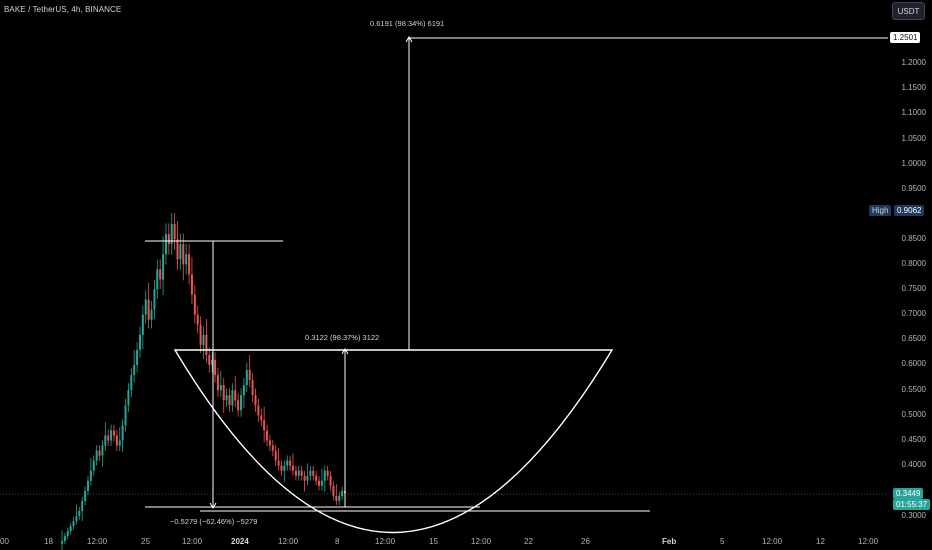 Image resolution: width=932 pixels, height=550 pixels. What do you see at coordinates (345, 351) in the screenshot?
I see `cup-projection-head` at bounding box center [345, 351].